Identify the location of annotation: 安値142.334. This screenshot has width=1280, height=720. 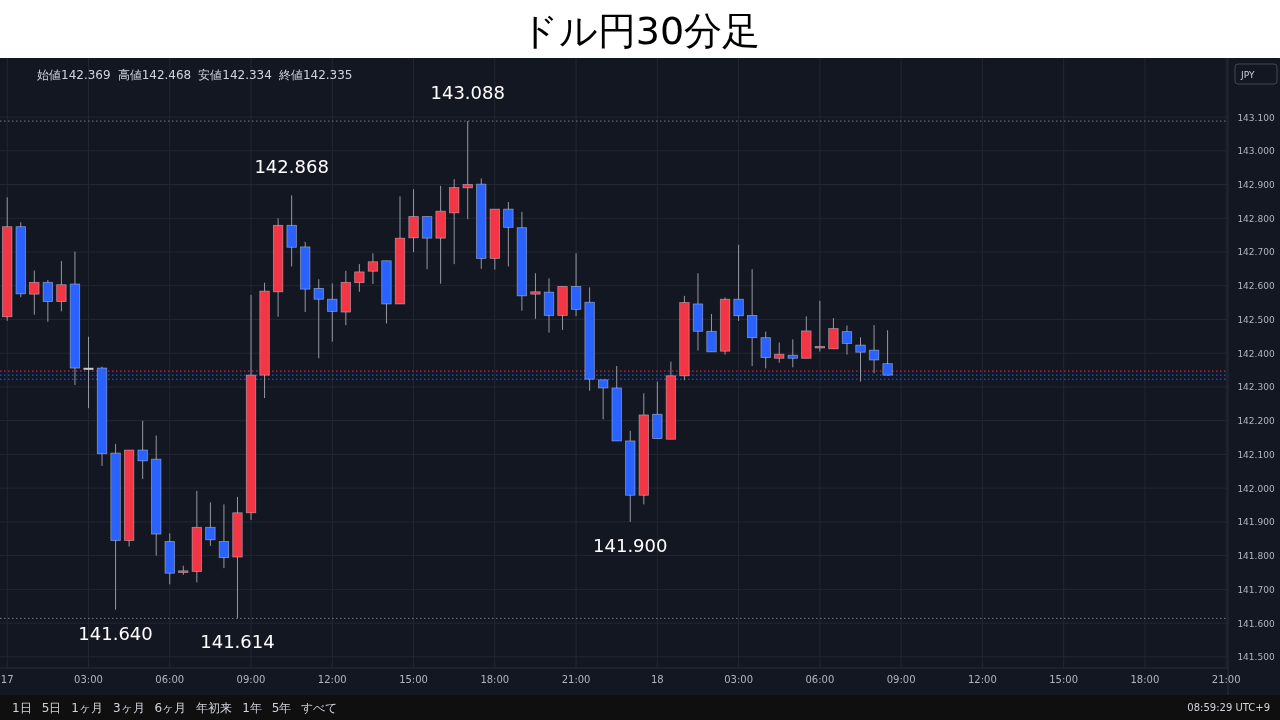
(235, 75).